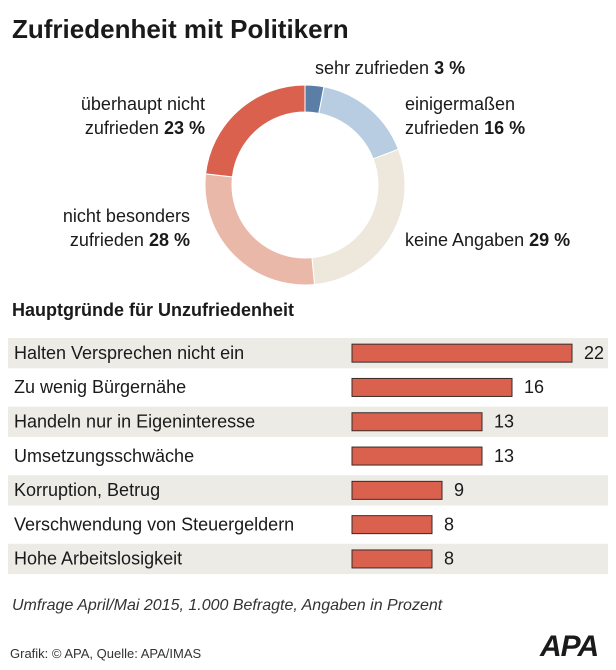 The width and height of the screenshot is (616, 670). What do you see at coordinates (594, 353) in the screenshot?
I see `value-label: 22` at bounding box center [594, 353].